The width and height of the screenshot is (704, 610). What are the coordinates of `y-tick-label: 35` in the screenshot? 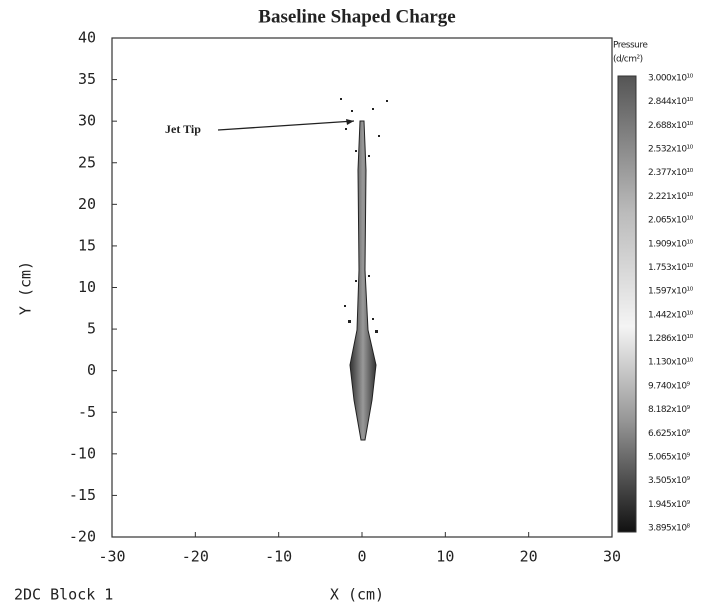 It's located at (87, 79).